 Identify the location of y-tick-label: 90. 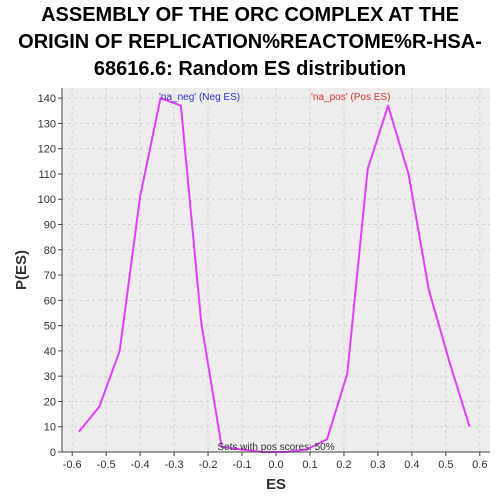
(50, 226).